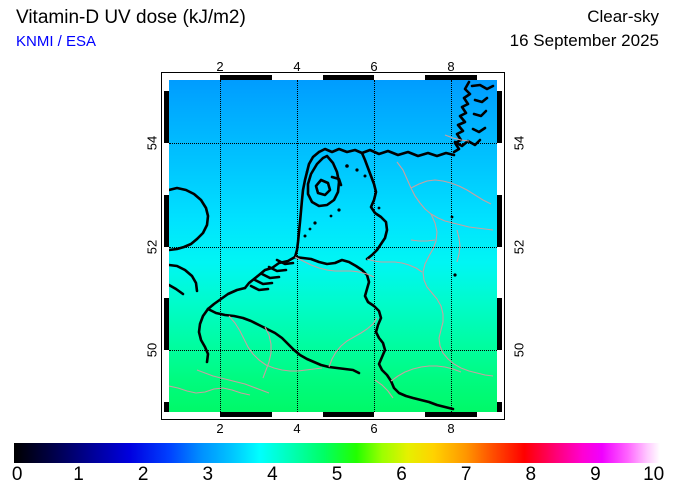 Image resolution: width=675 pixels, height=490 pixels. What do you see at coordinates (451, 66) in the screenshot?
I see `lon-tick-top-8: 8` at bounding box center [451, 66].